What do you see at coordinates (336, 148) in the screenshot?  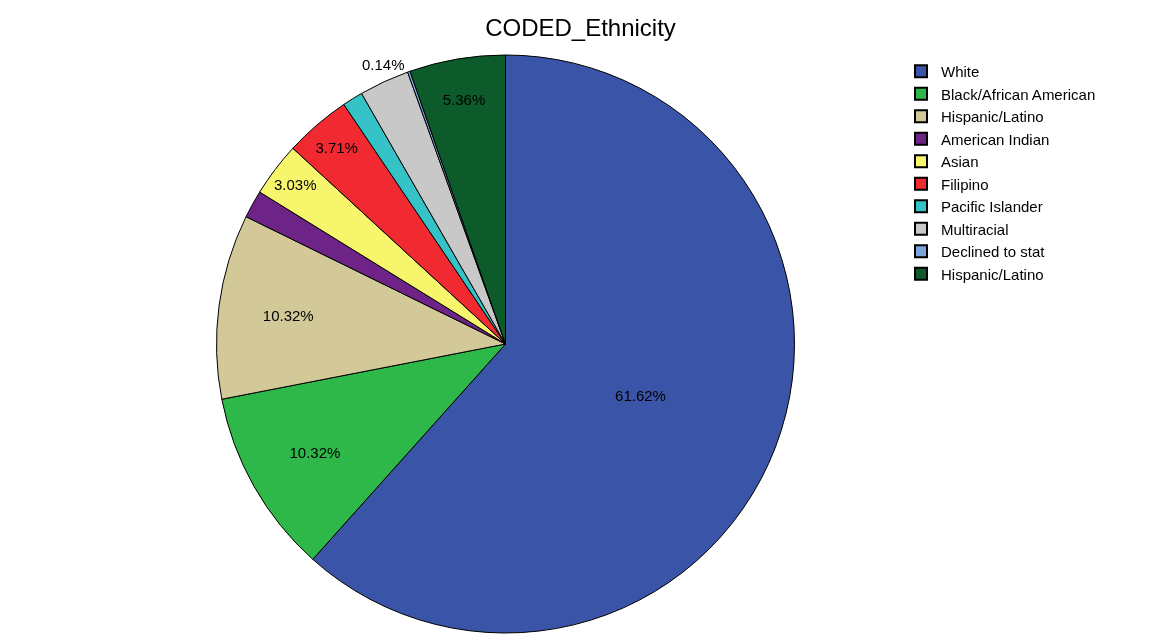 I see `data-label: 3.71%` at bounding box center [336, 148].